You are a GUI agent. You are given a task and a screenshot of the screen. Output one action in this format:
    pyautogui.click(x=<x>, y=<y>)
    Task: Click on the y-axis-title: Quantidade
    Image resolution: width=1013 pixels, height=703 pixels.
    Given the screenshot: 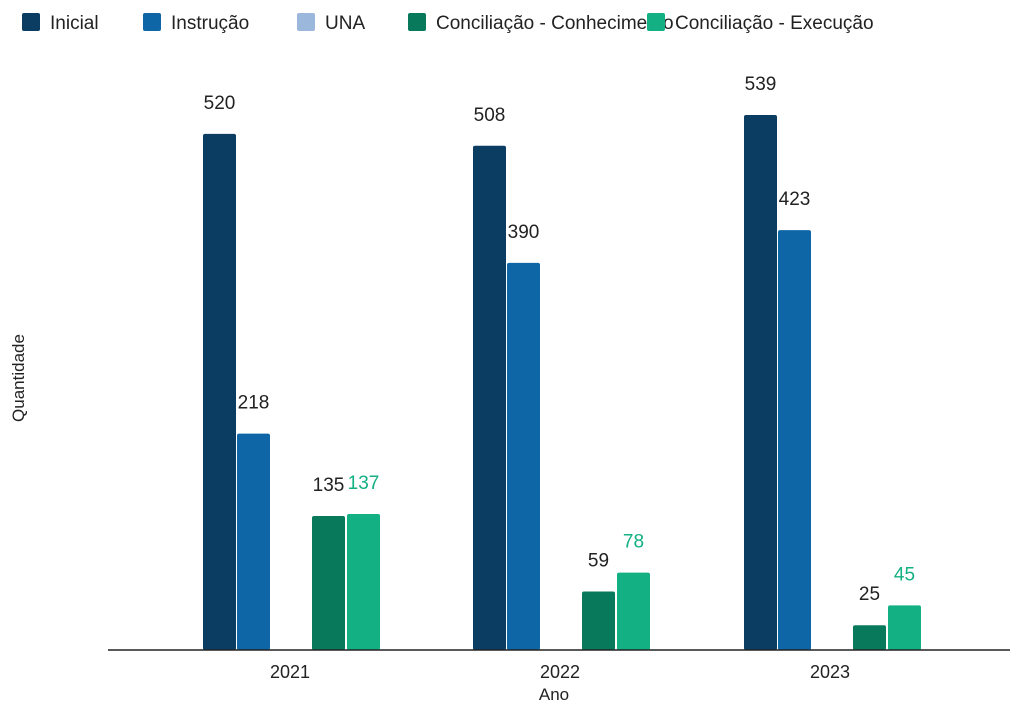 What is the action you would take?
    pyautogui.click(x=18, y=378)
    